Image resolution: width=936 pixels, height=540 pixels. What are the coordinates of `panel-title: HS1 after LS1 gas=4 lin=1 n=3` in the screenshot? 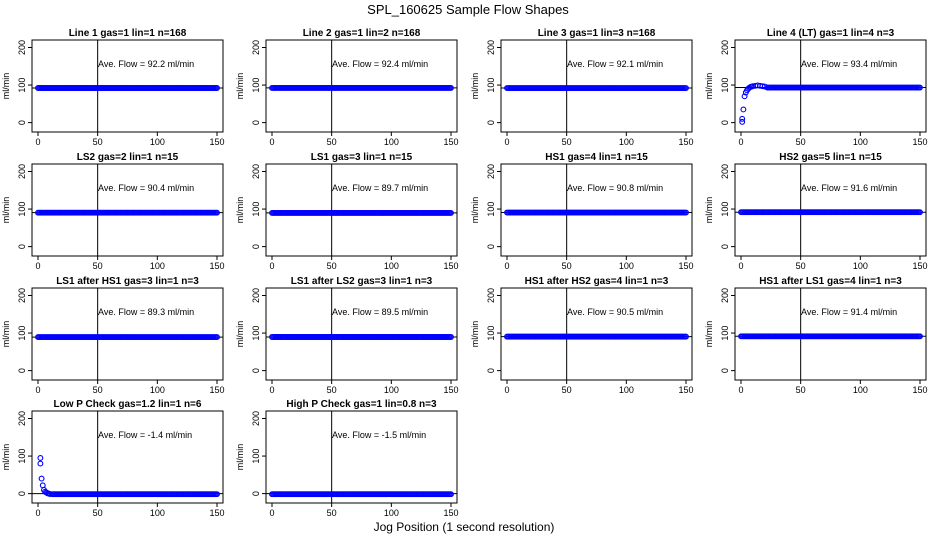 It's located at (830, 281).